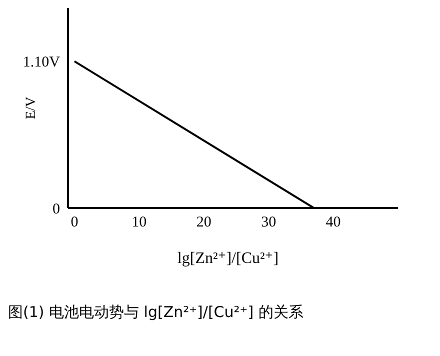  Describe the element at coordinates (228, 258) in the screenshot. I see `x-axis-title: lg[Zn²⁺]/[Cu²⁺]` at that location.